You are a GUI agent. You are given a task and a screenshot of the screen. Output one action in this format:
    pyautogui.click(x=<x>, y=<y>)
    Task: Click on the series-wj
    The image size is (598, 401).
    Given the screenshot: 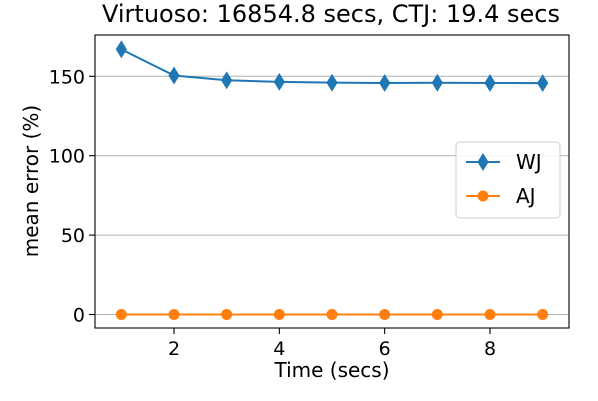 What is the action you would take?
    pyautogui.click(x=332, y=66)
    